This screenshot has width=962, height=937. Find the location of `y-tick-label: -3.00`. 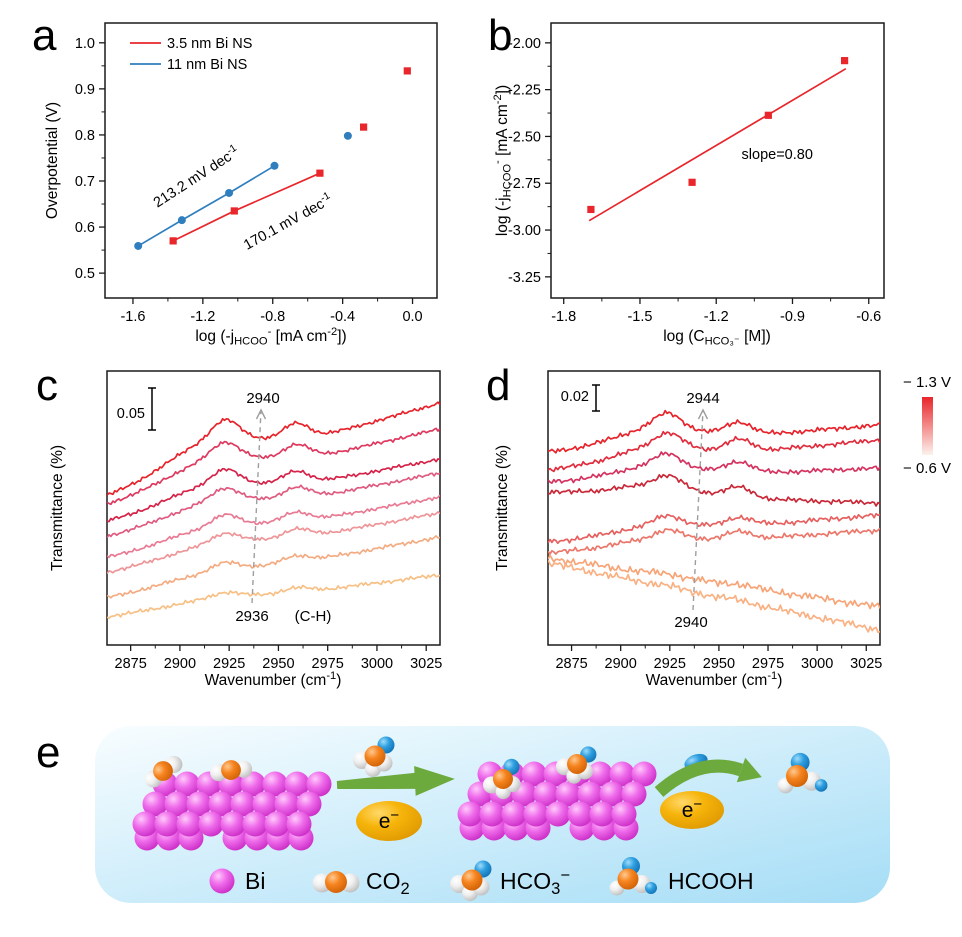

y-tick-label: -3.00 is located at coordinates (524, 231).